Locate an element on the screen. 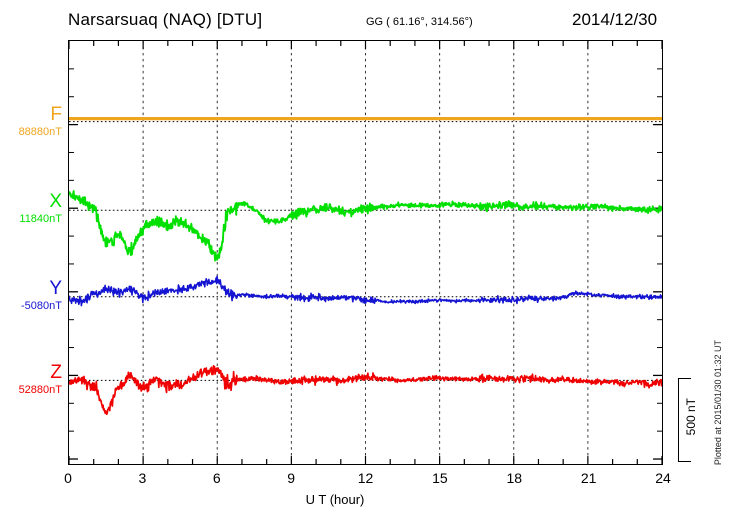 Image resolution: width=730 pixels, height=520 pixels. trace-group-f is located at coordinates (365, 120).